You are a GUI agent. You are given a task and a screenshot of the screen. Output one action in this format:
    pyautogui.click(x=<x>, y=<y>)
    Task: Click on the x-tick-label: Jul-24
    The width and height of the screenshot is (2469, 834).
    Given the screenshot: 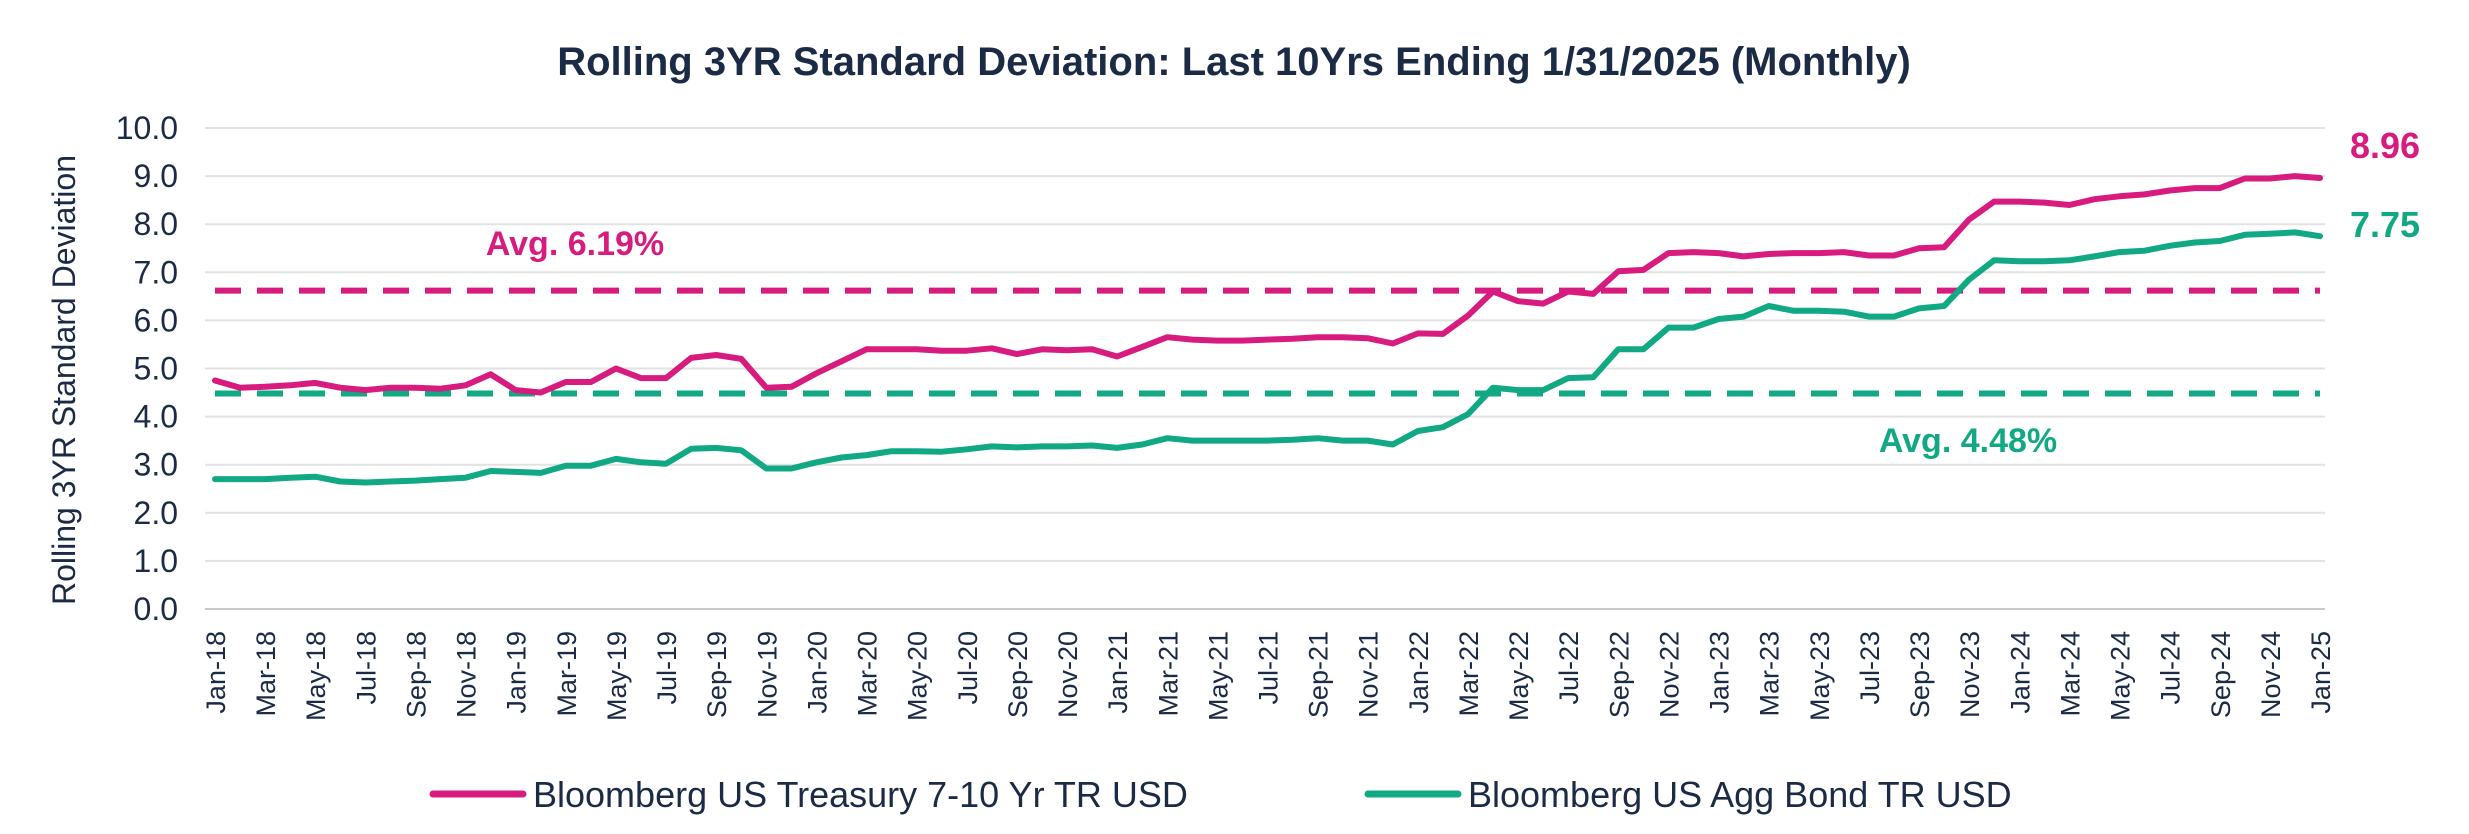 What is the action you would take?
    pyautogui.click(x=2171, y=668)
    